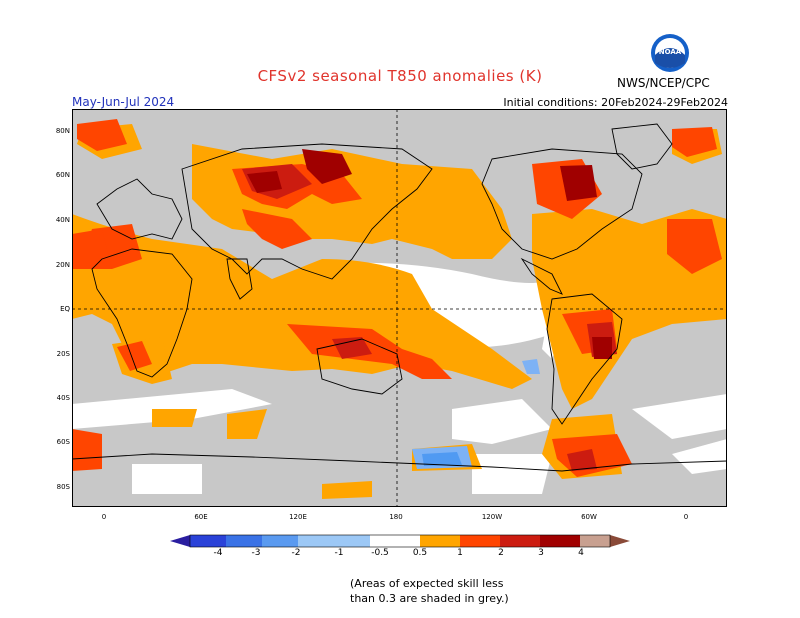  Describe the element at coordinates (63, 487) in the screenshot. I see `lat-label-80s: 80S` at that location.